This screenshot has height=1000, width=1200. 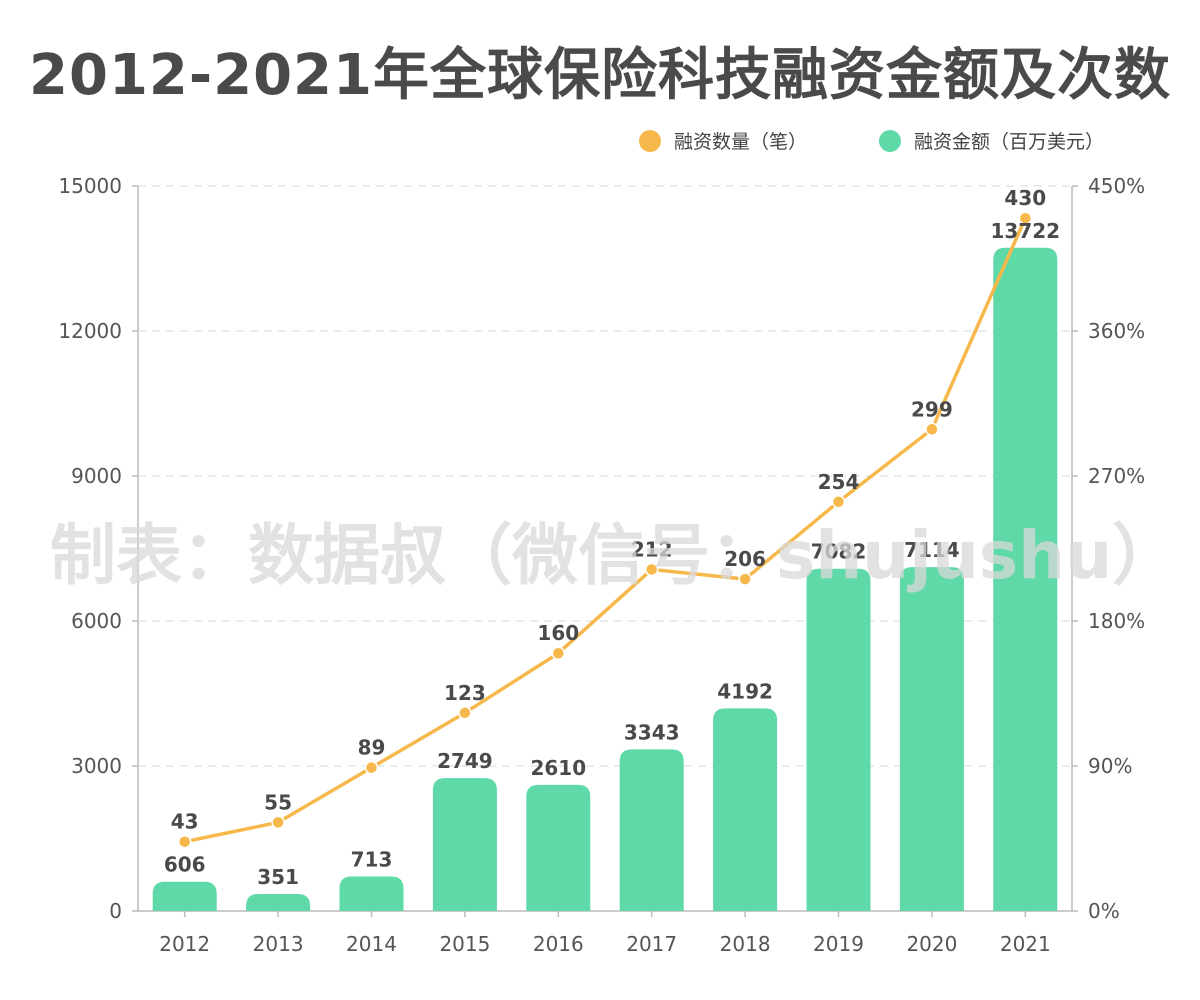 I want to click on y-left-tick-label: 0, so click(x=115, y=911).